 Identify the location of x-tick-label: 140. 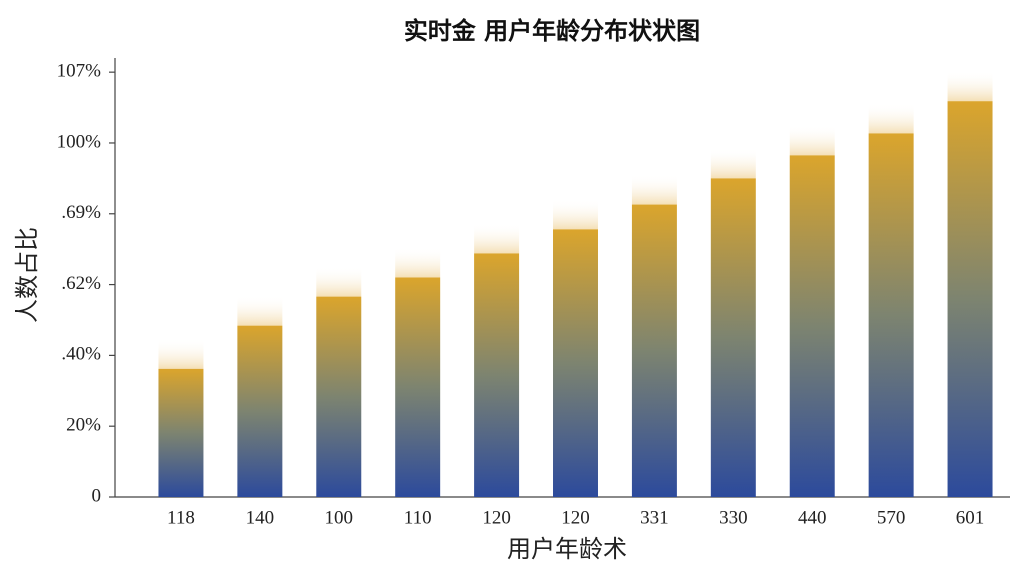
(260, 517).